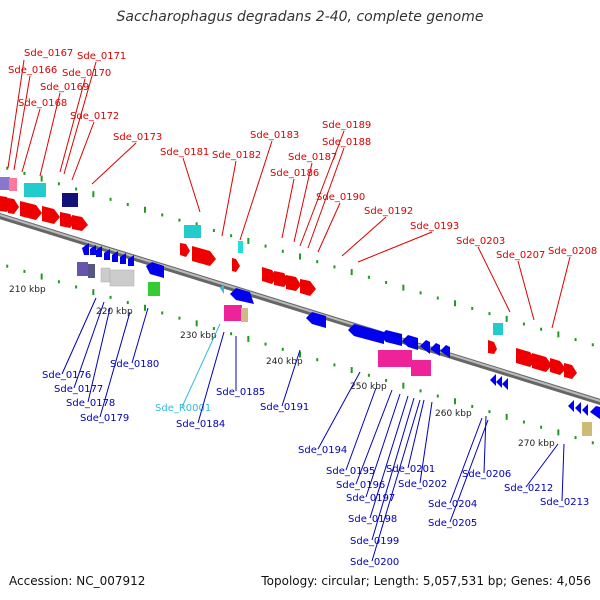 Image resolution: width=600 pixels, height=600 pixels. I want to click on forward-gene-label: Sde_0207, so click(520, 255).